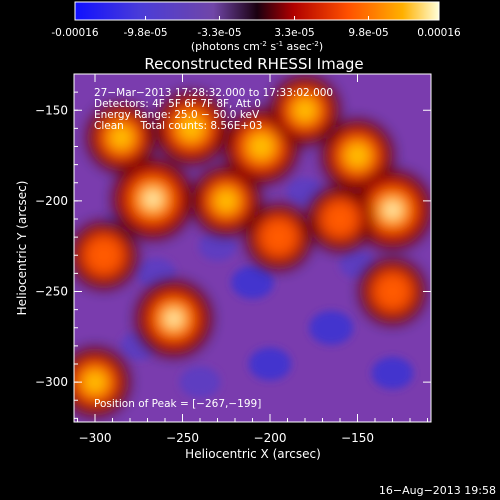  What do you see at coordinates (51, 110) in the screenshot?
I see `y-tick-label: −150` at bounding box center [51, 110].